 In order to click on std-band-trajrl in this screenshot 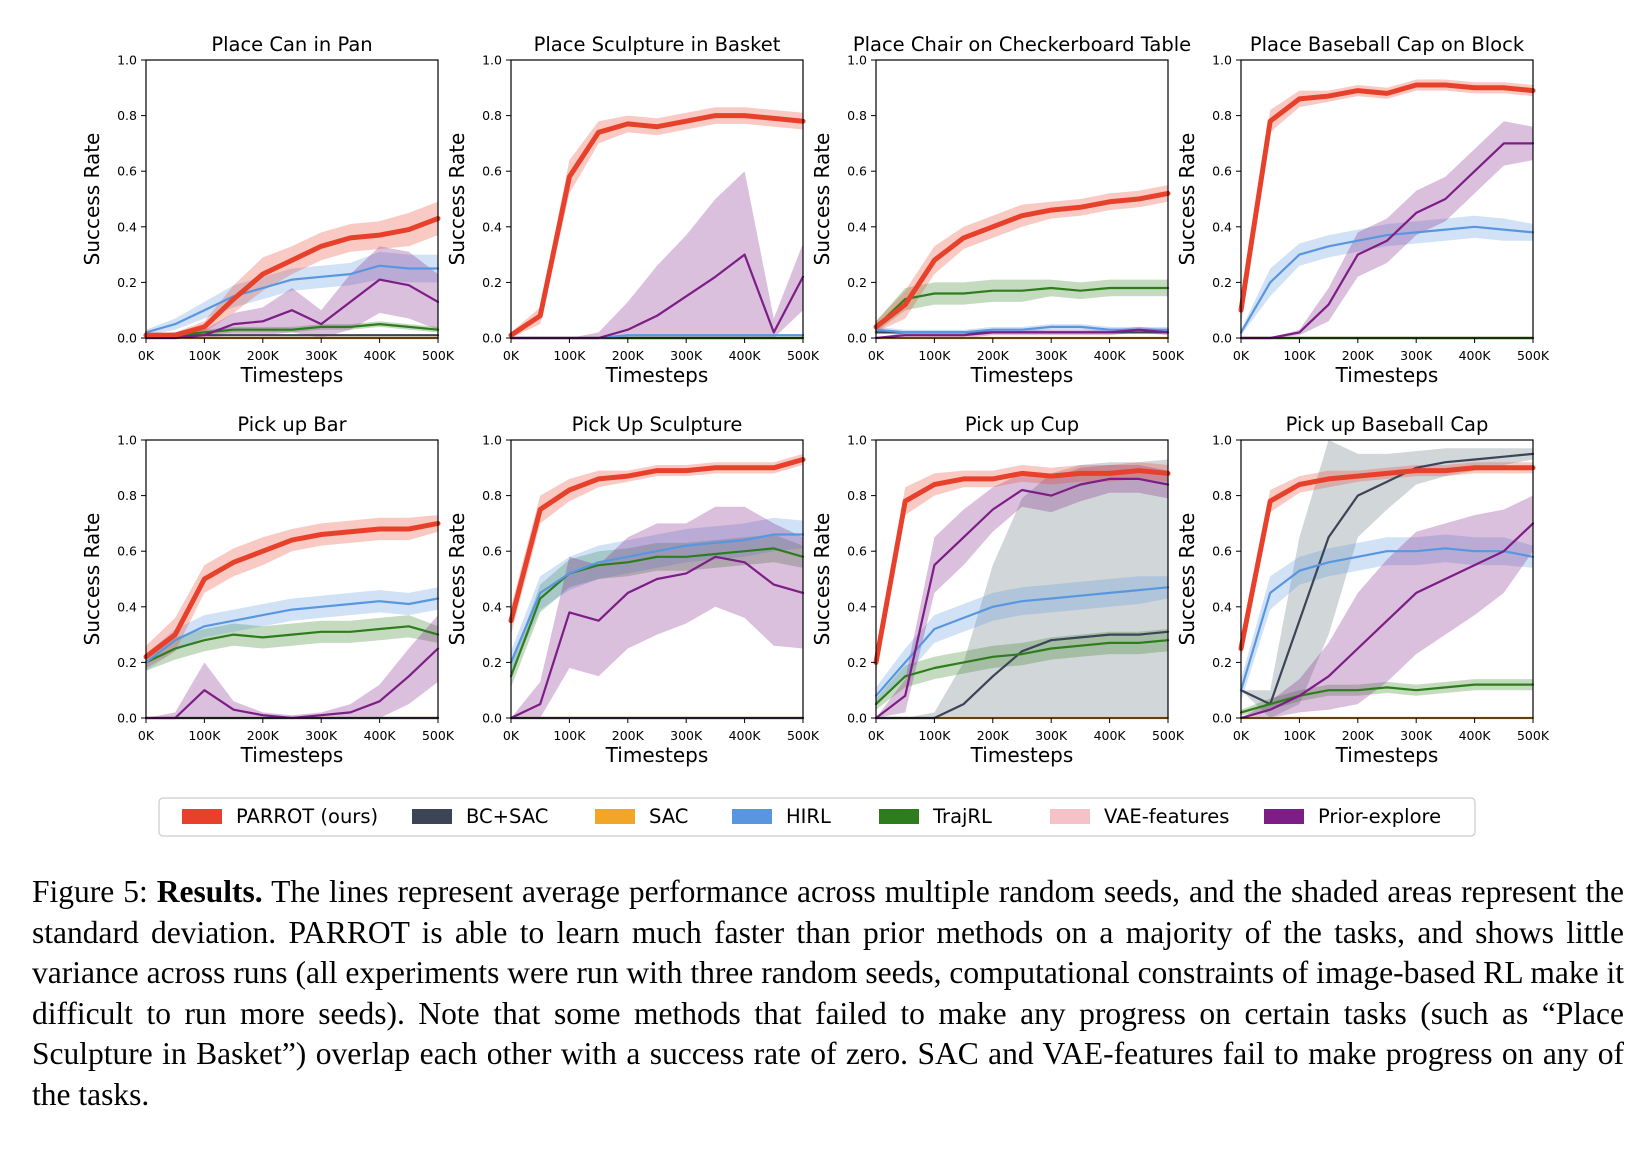, I will do `click(1387, 697)`.